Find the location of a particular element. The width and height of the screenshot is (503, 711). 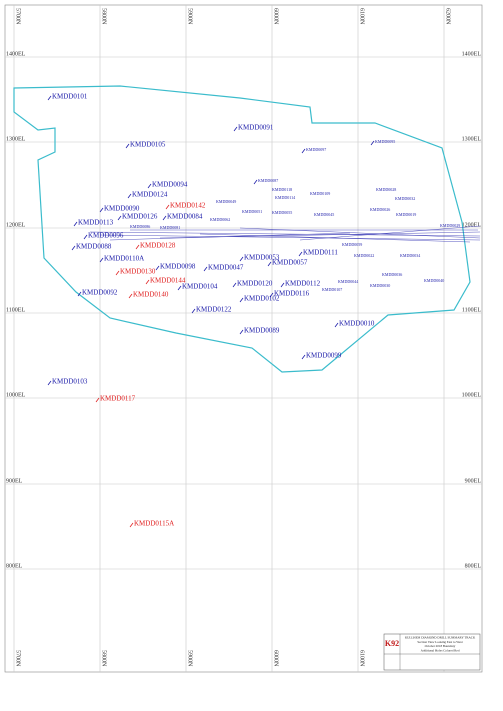

drill-traces is located at coordinates (285, 234).